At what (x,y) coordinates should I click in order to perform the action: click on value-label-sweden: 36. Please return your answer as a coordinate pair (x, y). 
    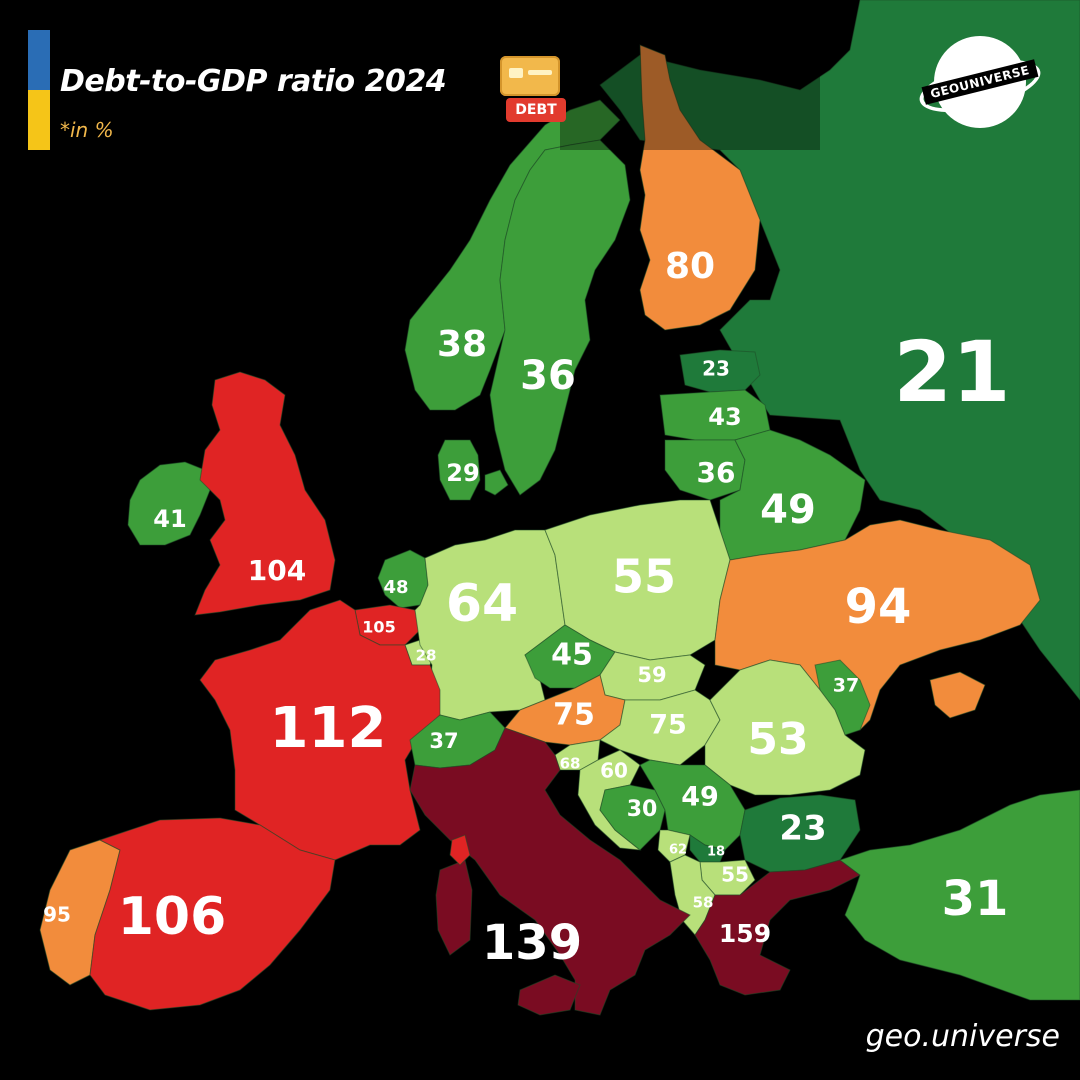
    Looking at the image, I should click on (548, 376).